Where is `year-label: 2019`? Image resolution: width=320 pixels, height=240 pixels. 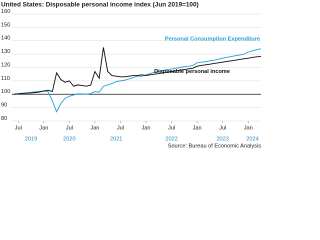
year-label: 2019 is located at coordinates (31, 139).